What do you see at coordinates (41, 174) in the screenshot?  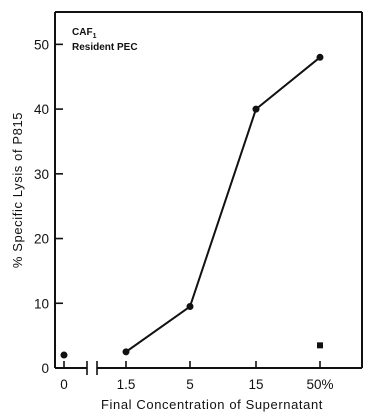 I see `y-tick-label: 30` at bounding box center [41, 174].